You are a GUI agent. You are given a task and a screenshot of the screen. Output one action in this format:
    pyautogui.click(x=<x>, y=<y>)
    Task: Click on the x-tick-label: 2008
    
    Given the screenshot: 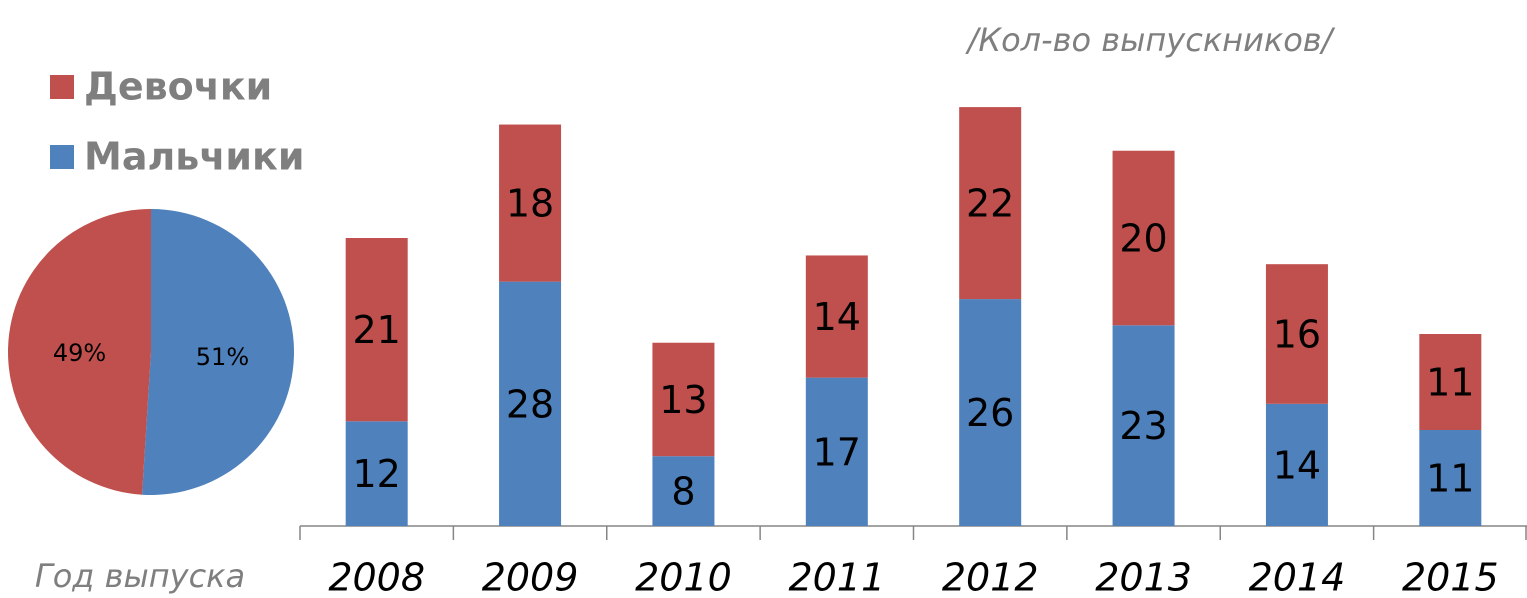 What is the action you would take?
    pyautogui.click(x=376, y=577)
    